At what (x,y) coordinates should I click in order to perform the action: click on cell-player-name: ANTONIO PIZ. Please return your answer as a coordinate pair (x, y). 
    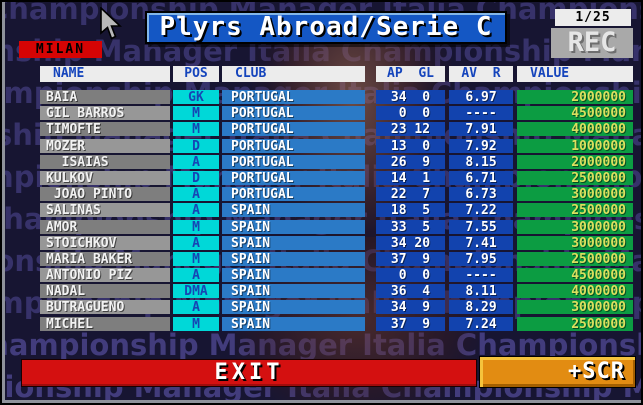
    Looking at the image, I should click on (105, 275).